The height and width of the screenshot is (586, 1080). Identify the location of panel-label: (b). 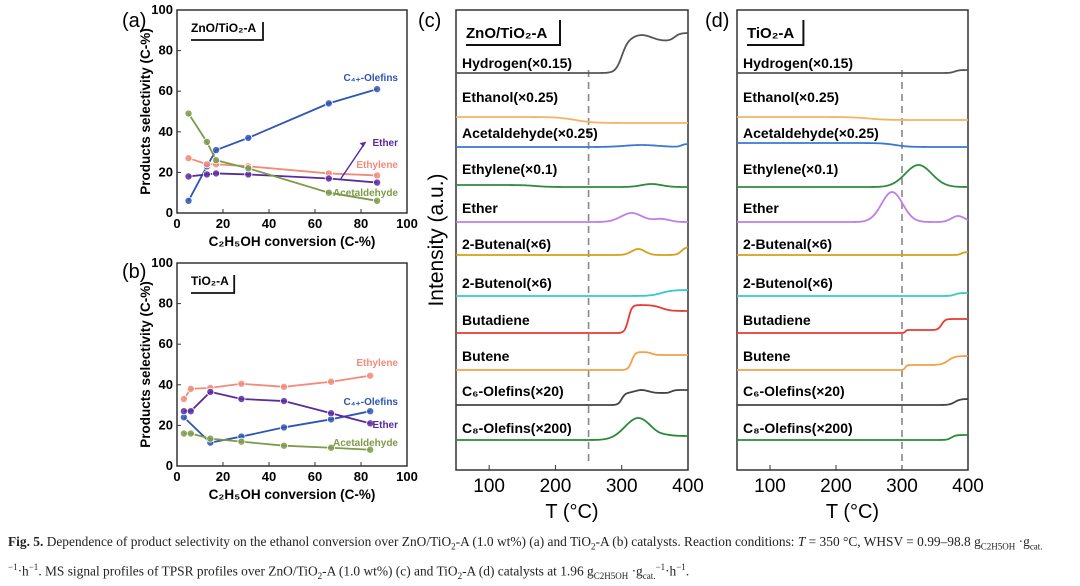
(134, 272).